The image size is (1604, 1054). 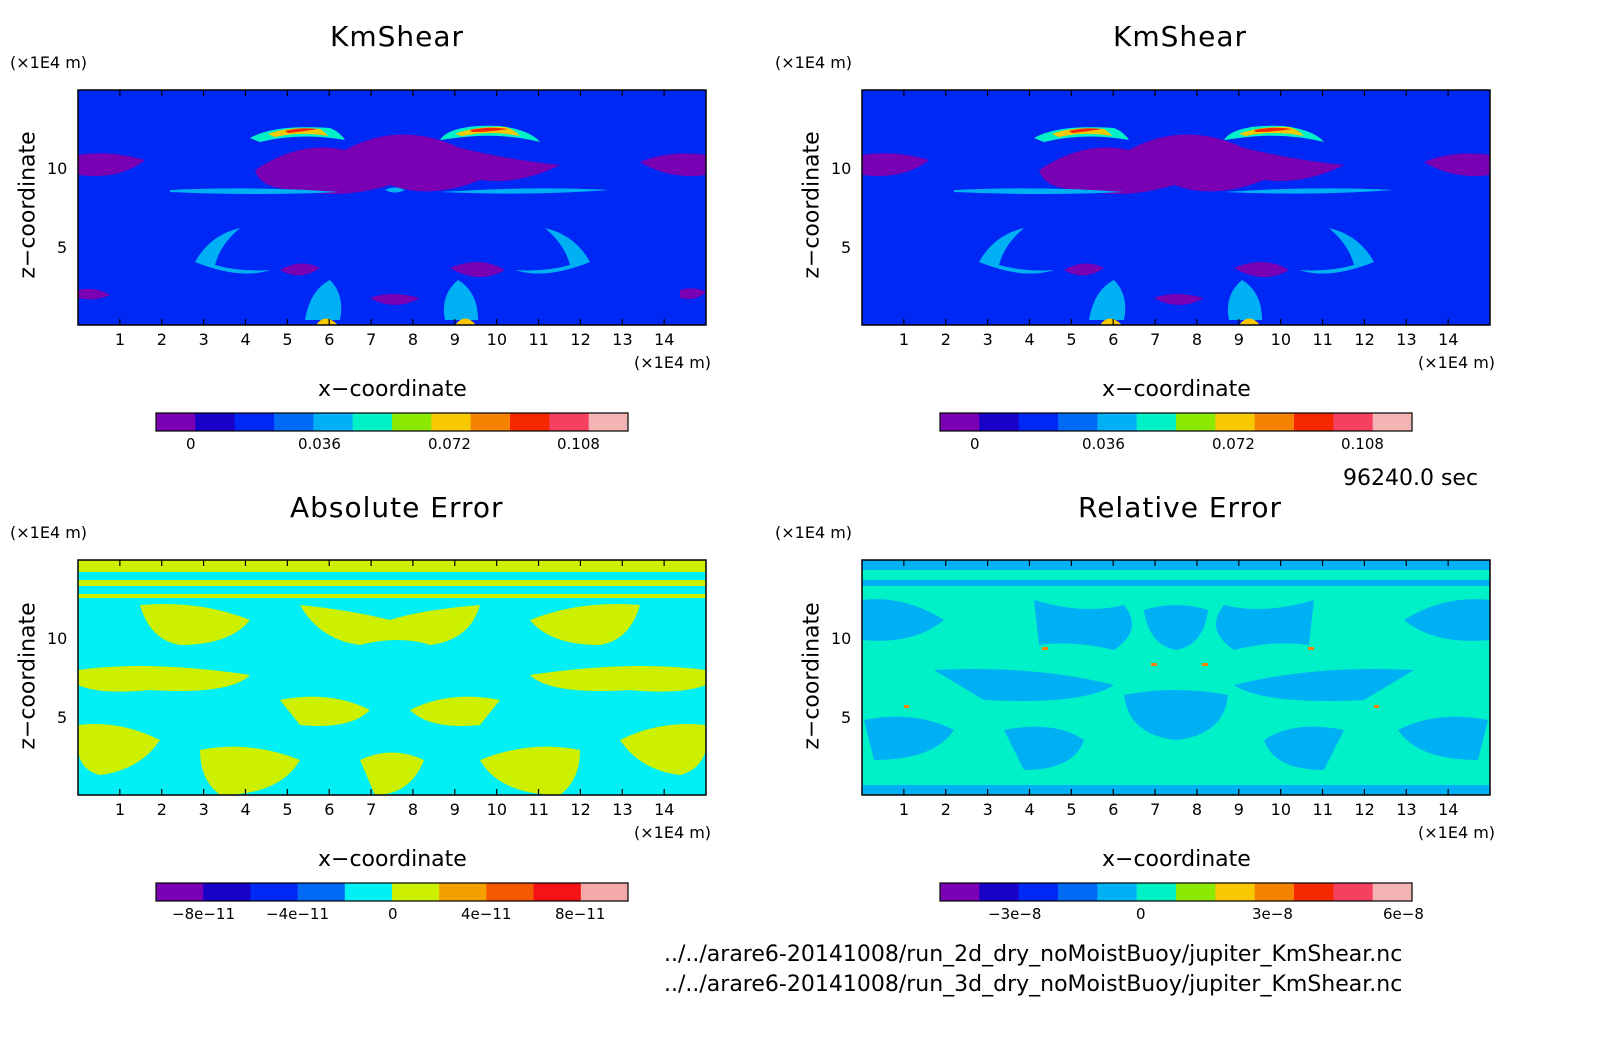 I want to click on plot-area-background, so click(x=392, y=207).